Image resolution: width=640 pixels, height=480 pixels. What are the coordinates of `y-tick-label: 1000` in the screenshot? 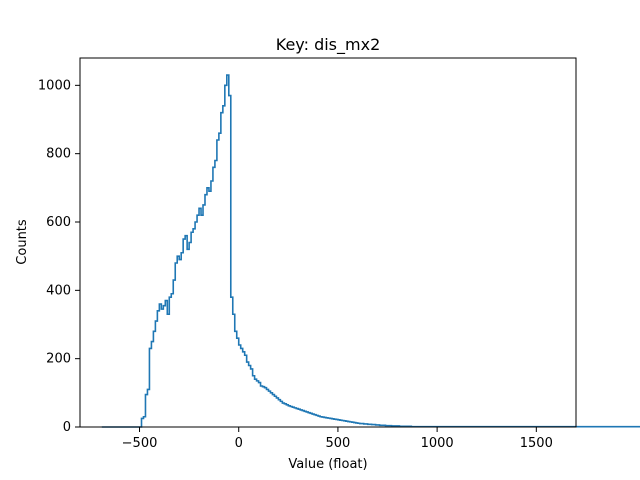 It's located at (54, 85).